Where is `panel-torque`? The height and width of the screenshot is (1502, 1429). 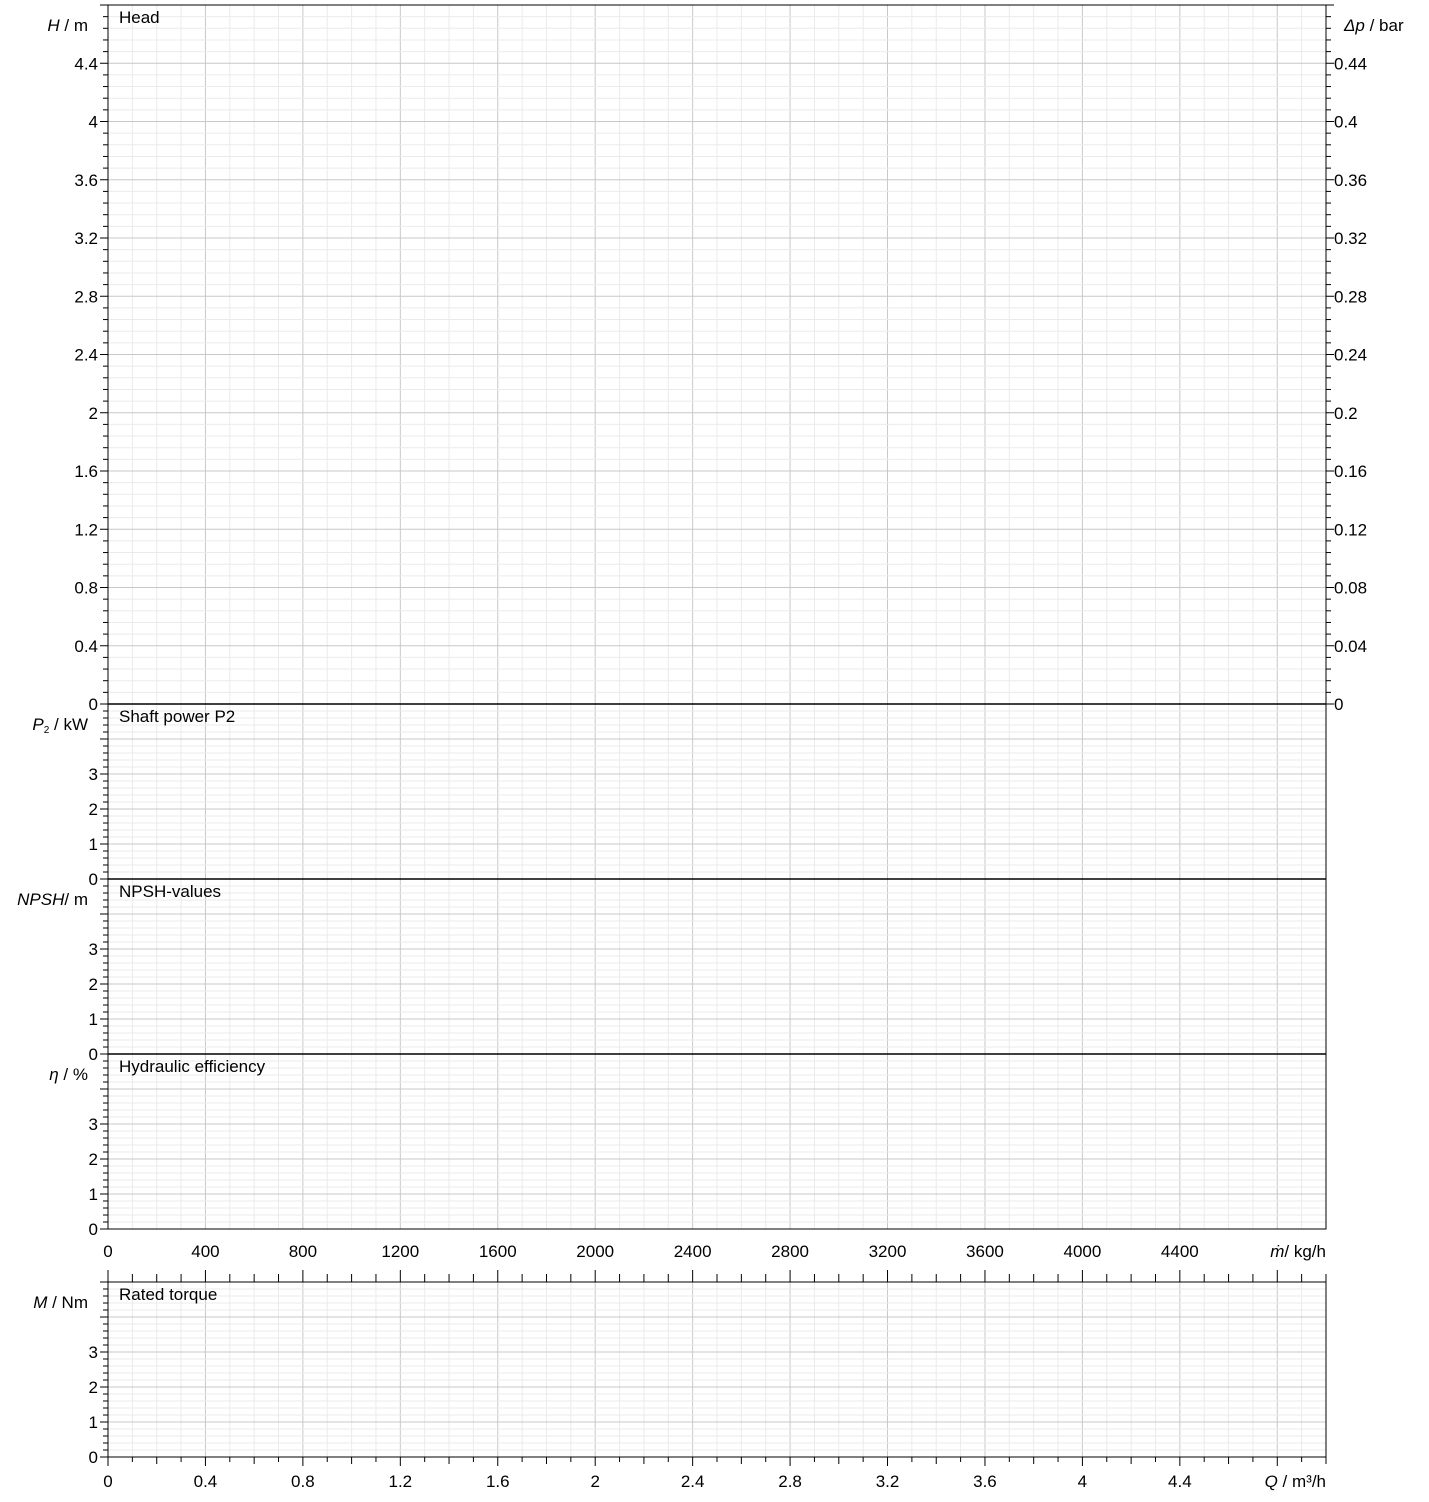
panel-torque is located at coordinates (717, 1369).